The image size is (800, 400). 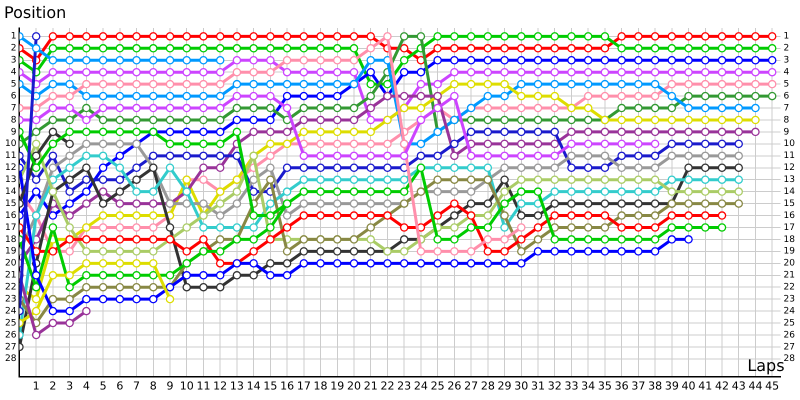 What do you see at coordinates (404, 385) in the screenshot?
I see `x-tick-label: 23` at bounding box center [404, 385].